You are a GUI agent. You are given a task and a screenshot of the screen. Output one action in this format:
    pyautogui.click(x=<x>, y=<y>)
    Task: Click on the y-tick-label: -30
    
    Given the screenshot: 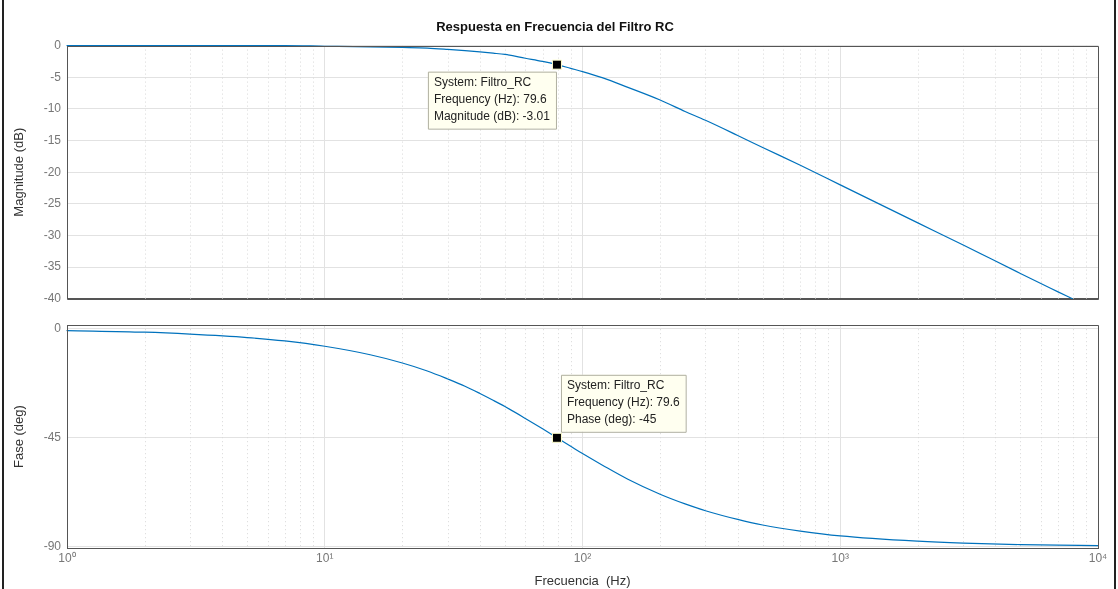 What is the action you would take?
    pyautogui.click(x=52, y=234)
    